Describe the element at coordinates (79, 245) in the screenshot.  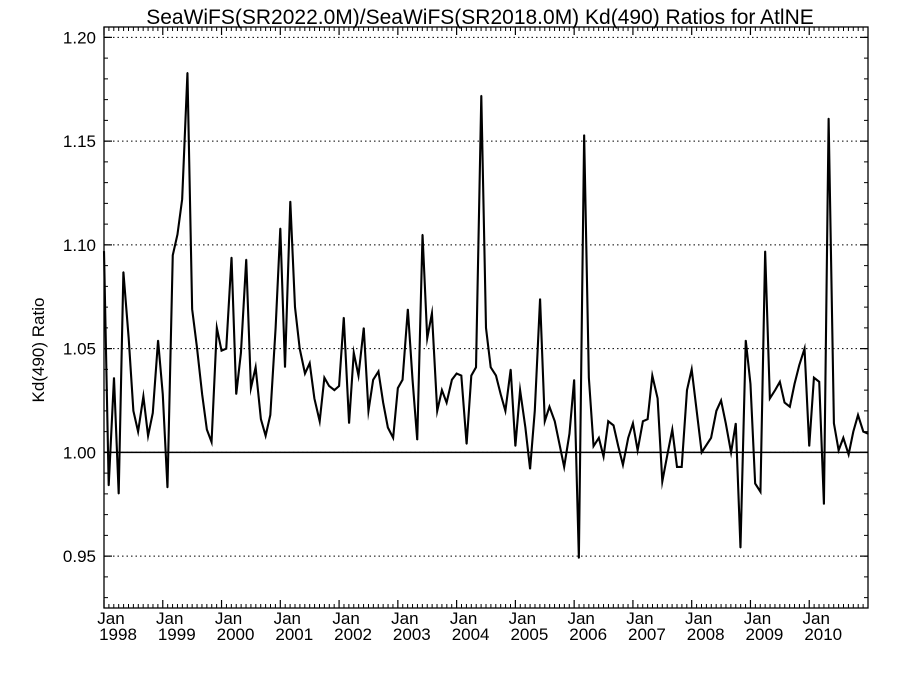
I see `y-tick-label: 1.10` at that location.